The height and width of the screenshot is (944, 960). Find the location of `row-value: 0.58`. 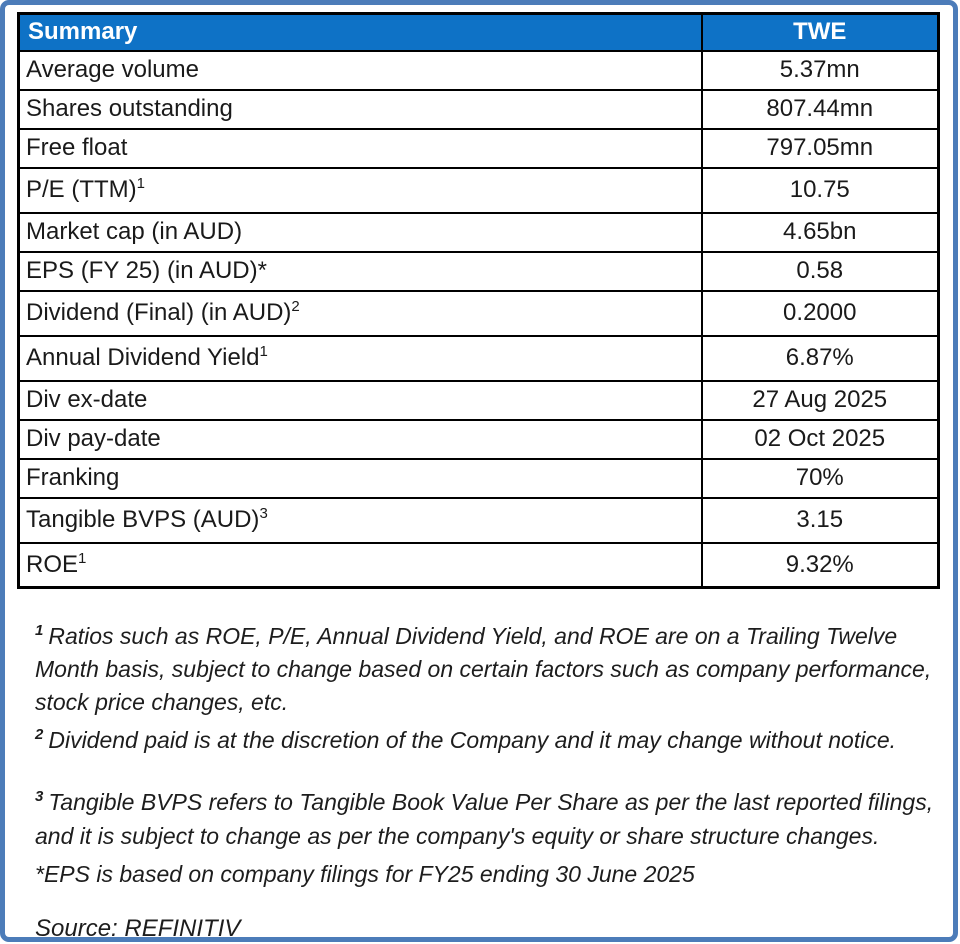

row-value: 0.58 is located at coordinates (820, 271).